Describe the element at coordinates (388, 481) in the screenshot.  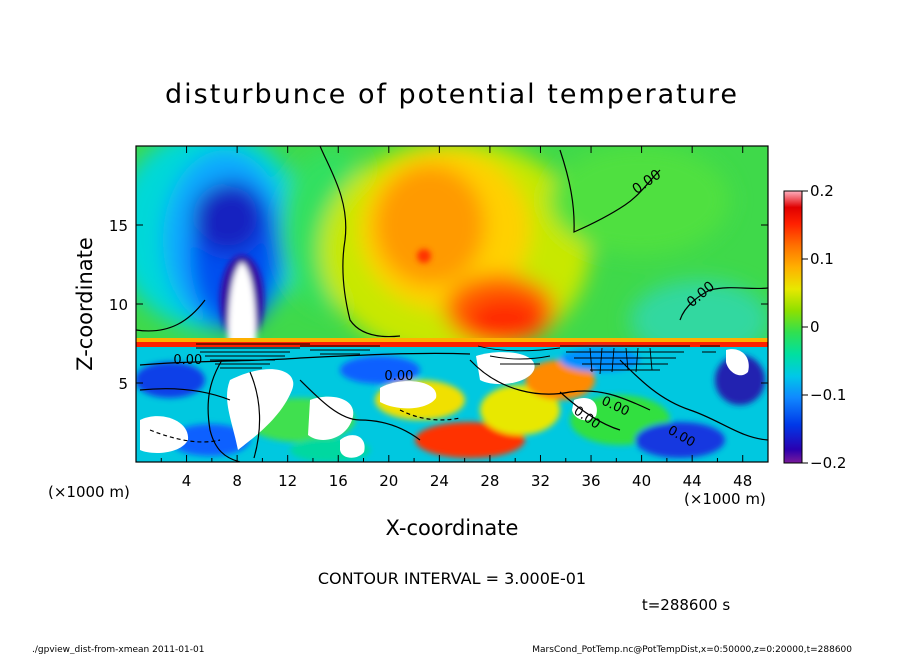
I see `x-tick-label: 20` at that location.